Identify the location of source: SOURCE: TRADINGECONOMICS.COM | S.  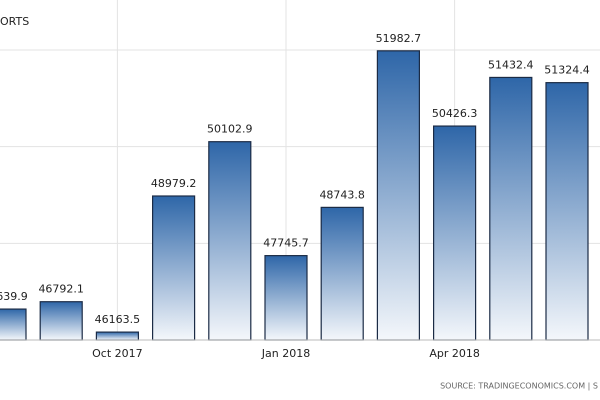
(519, 386).